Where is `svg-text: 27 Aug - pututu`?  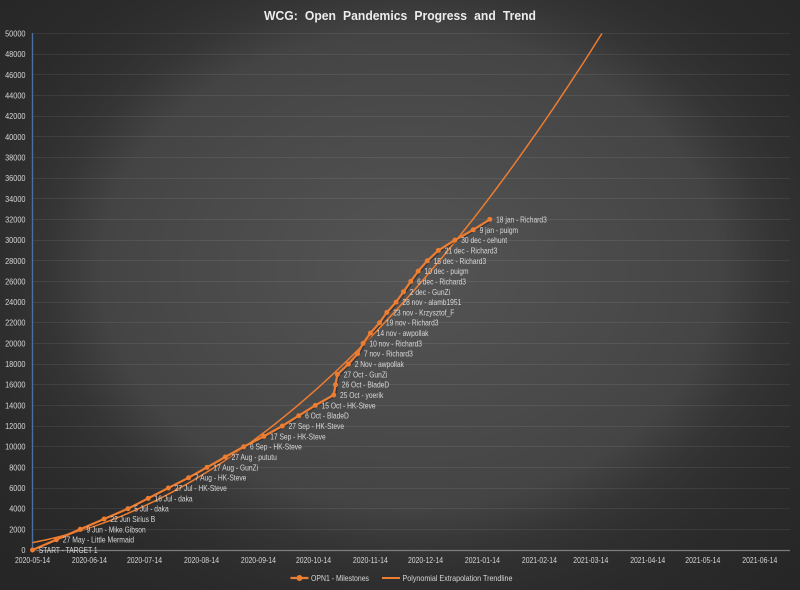
svg-text: 27 Aug - pututu is located at coordinates (254, 457).